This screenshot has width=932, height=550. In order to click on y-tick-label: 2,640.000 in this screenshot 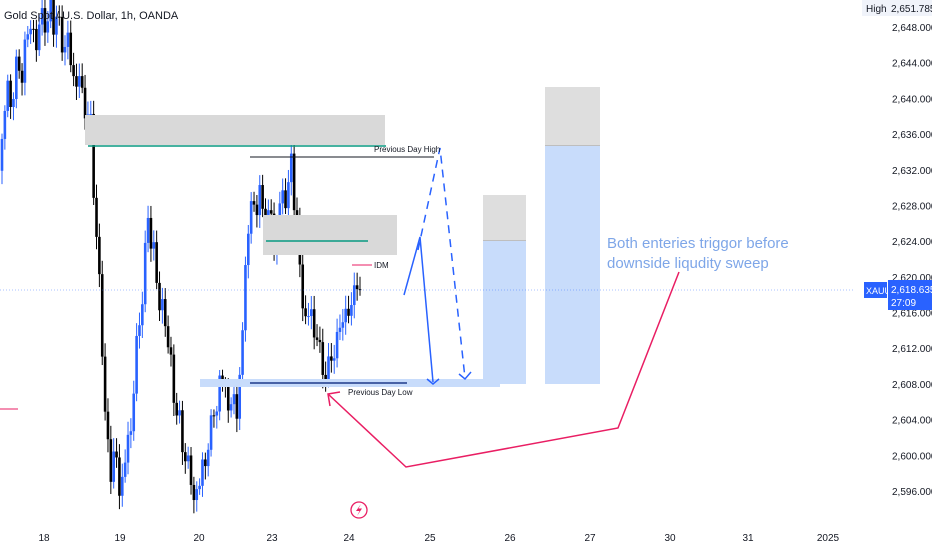, I will do `click(912, 99)`.